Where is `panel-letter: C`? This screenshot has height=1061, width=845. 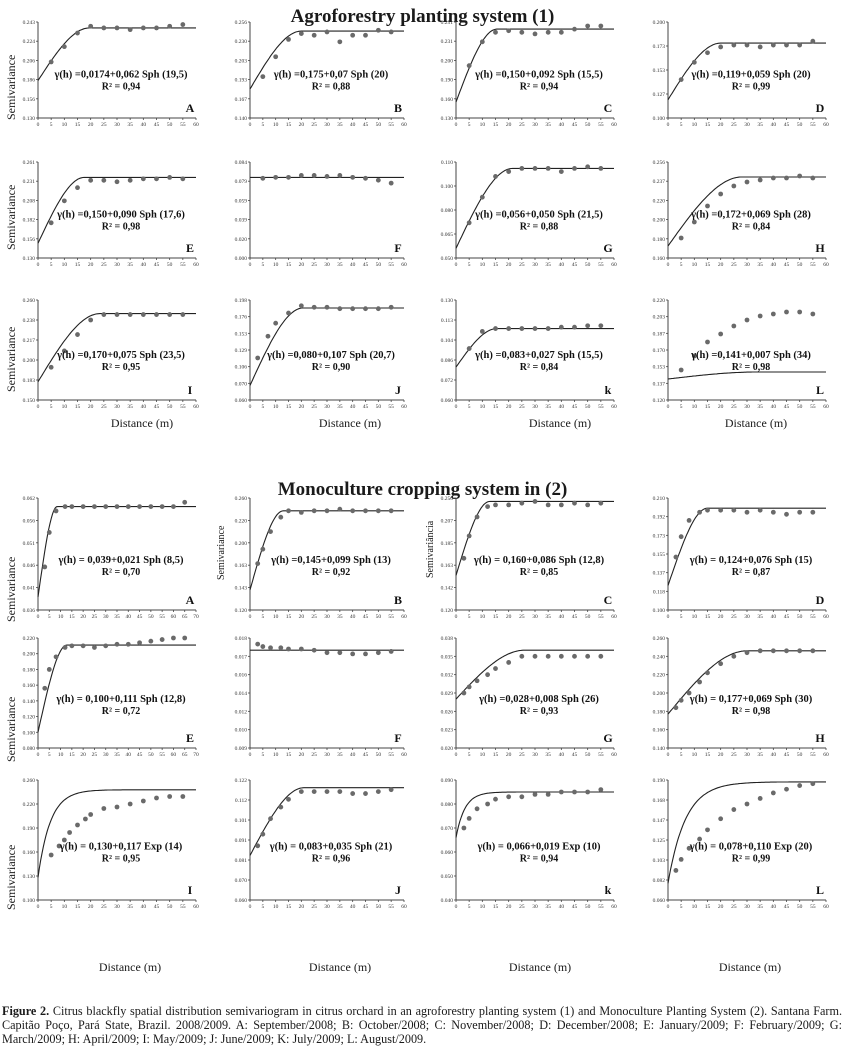 panel-letter: C is located at coordinates (608, 600).